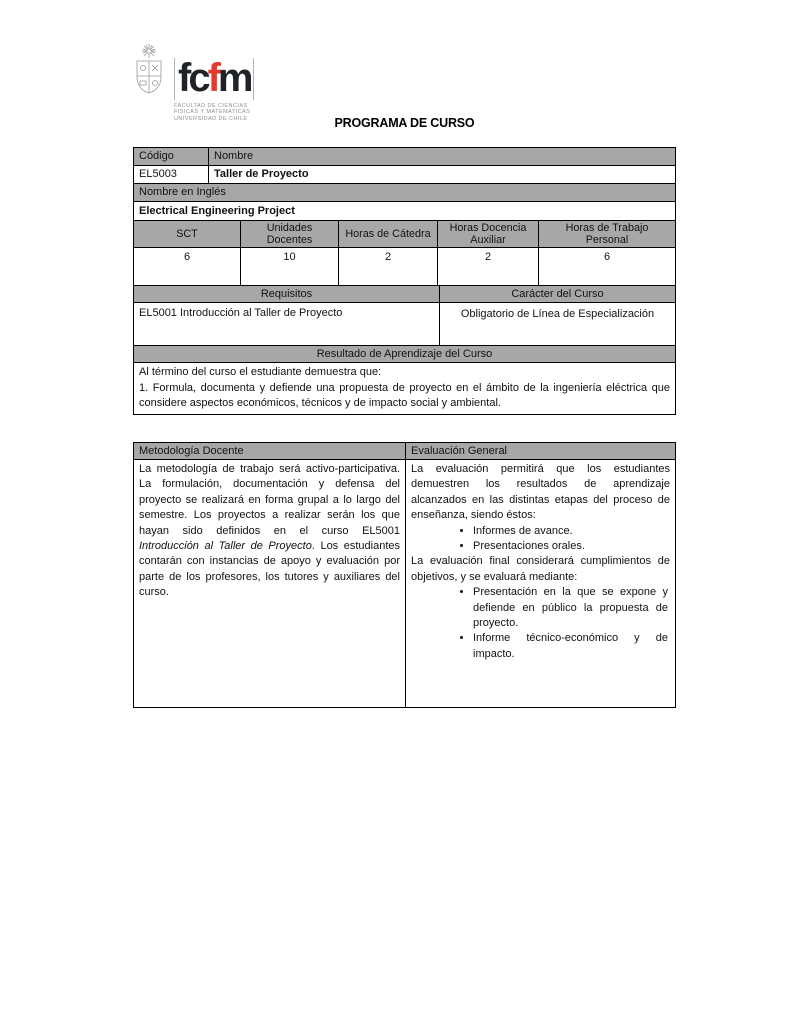 The width and height of the screenshot is (800, 1035). Describe the element at coordinates (261, 174) in the screenshot. I see `nombre-value: Taller de Proyecto` at that location.